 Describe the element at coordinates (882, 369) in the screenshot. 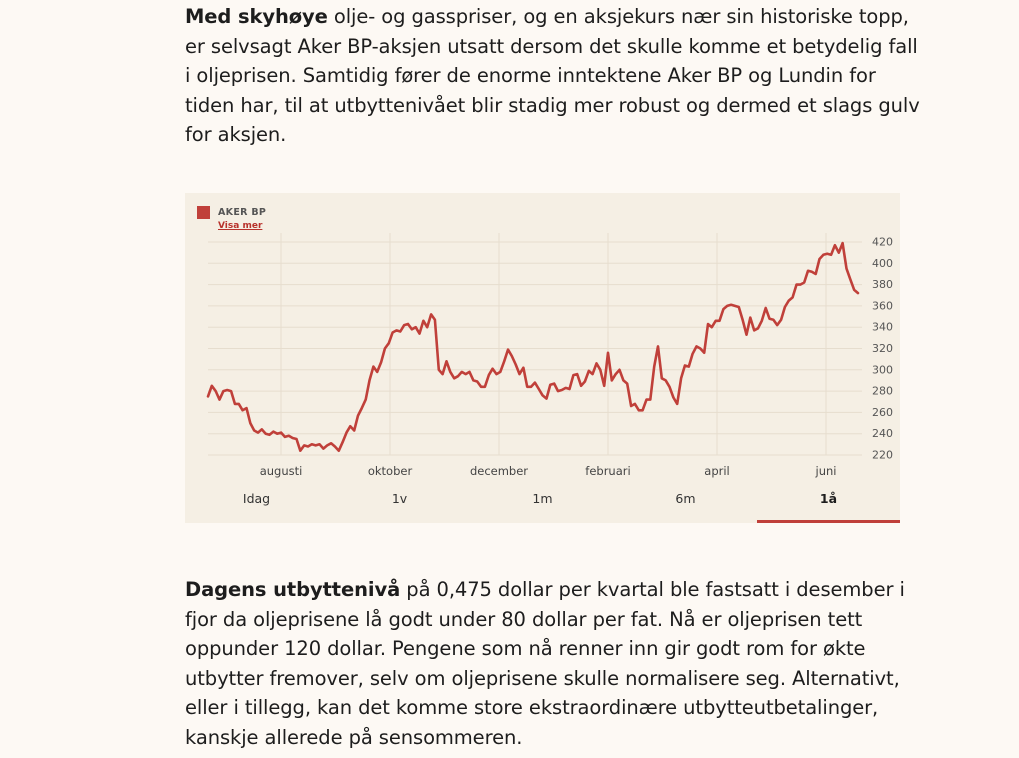

I see `y-tick-label: 300` at that location.